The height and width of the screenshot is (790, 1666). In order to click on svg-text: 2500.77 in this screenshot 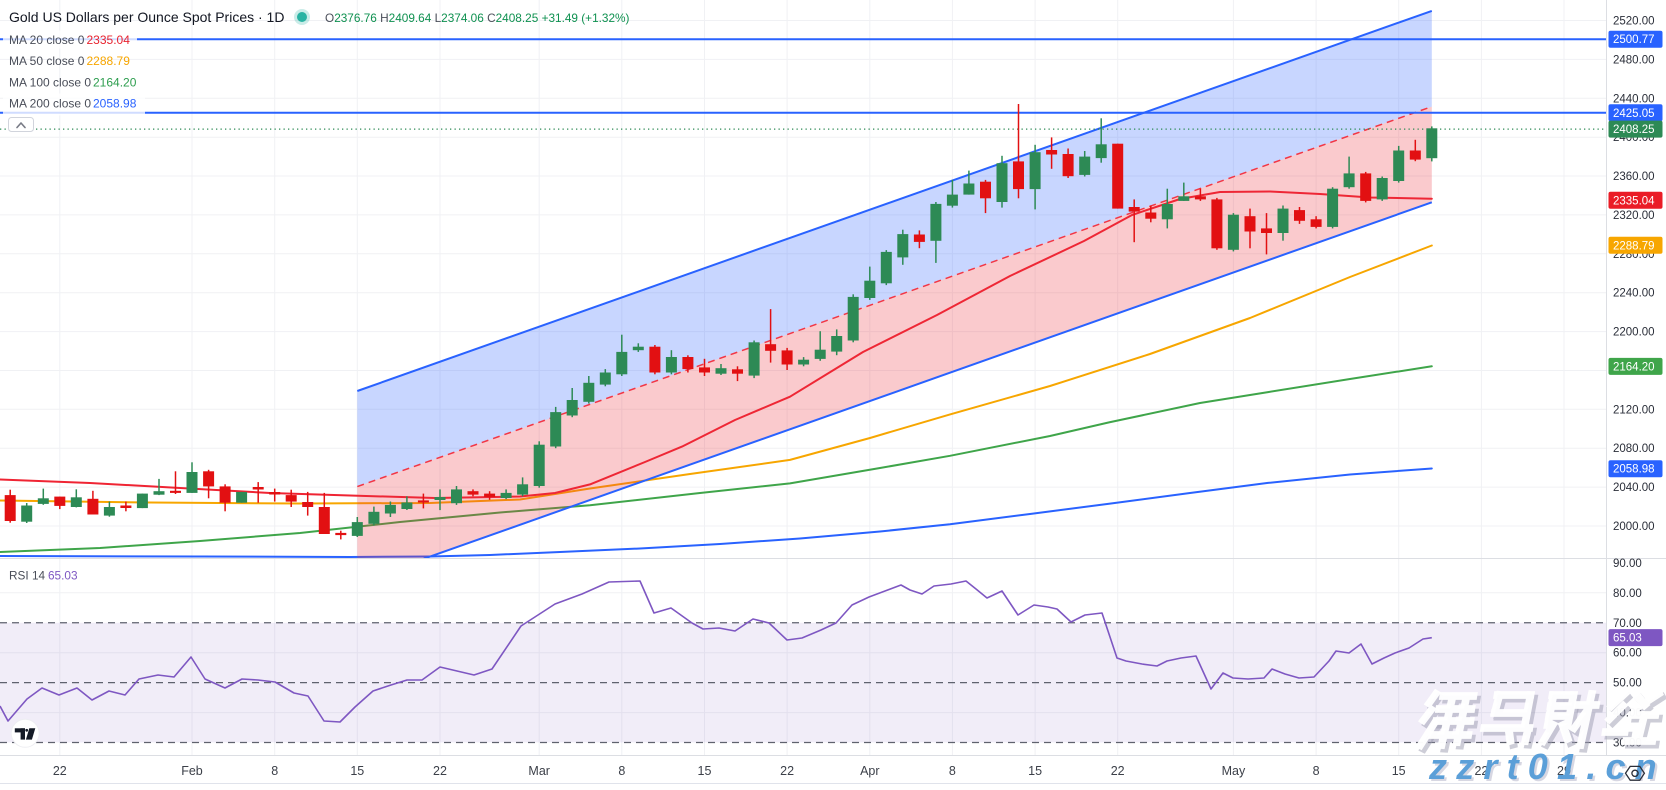, I will do `click(1634, 40)`.